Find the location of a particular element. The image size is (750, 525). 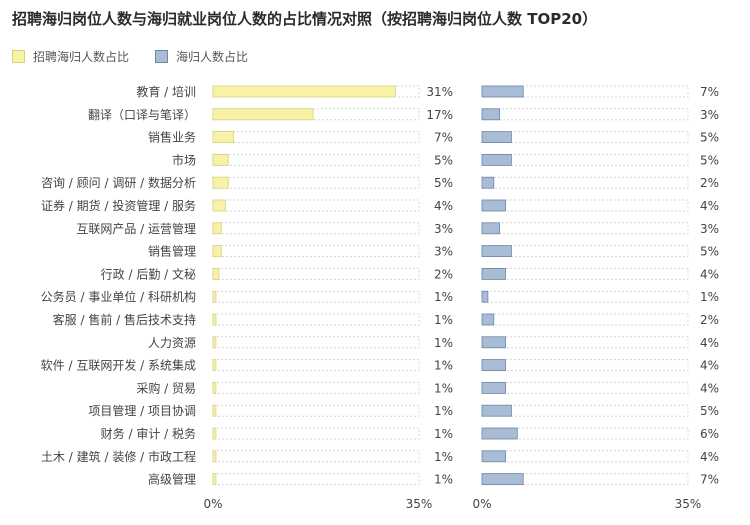

category-label: 项目管理 / 项目协调 is located at coordinates (142, 410).